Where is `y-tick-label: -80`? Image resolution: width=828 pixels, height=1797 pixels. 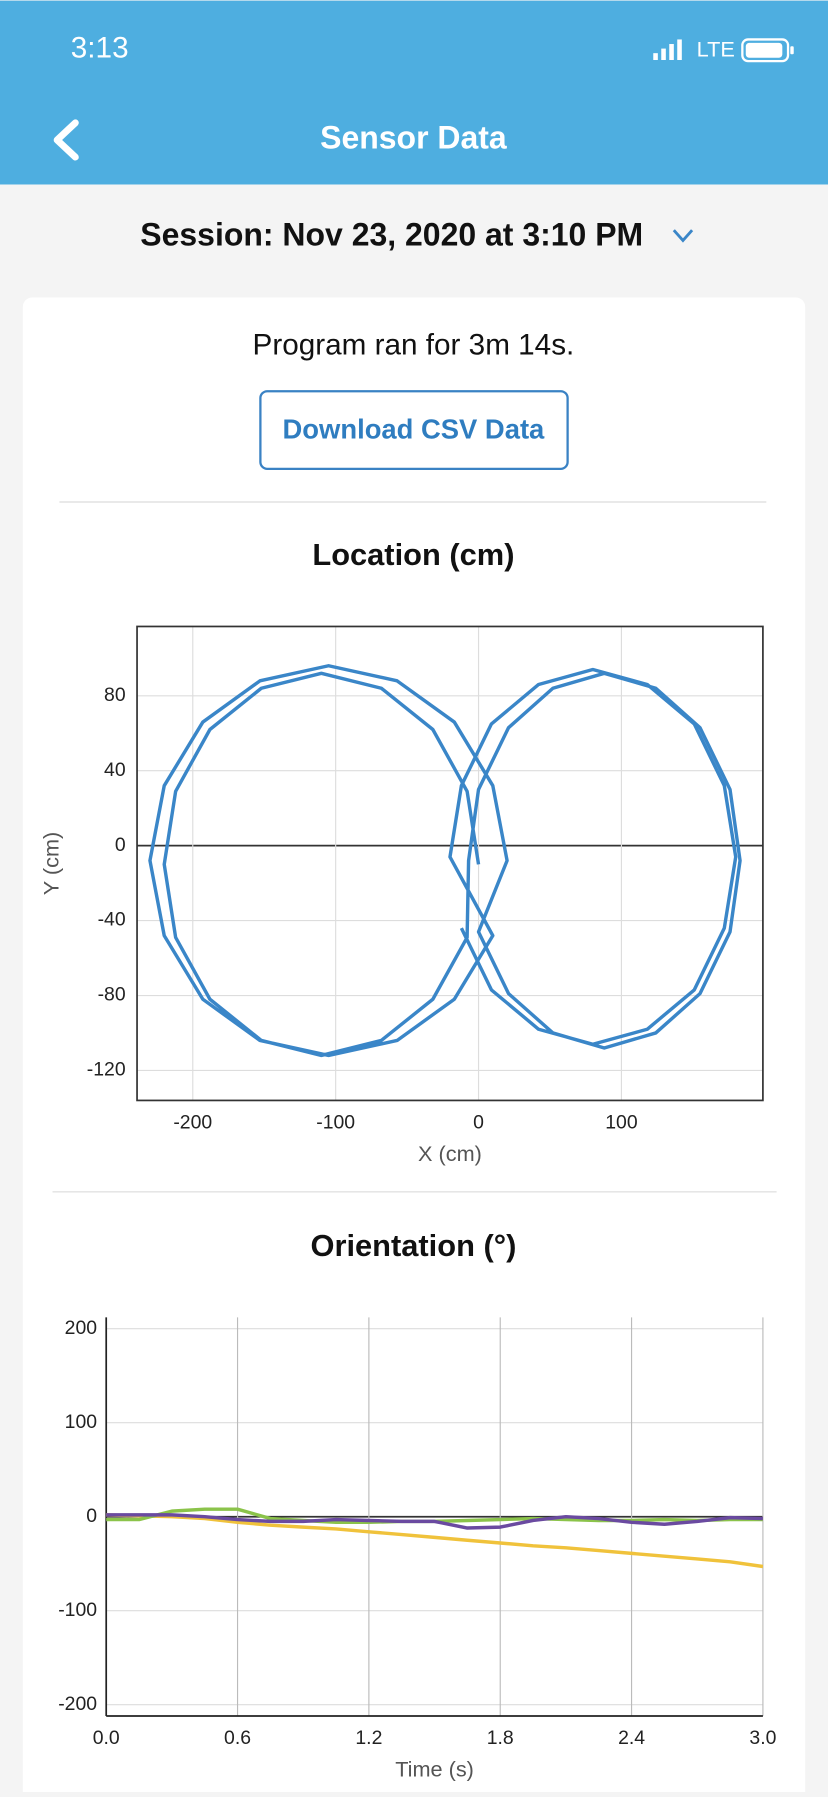
y-tick-label: -80 is located at coordinates (112, 995).